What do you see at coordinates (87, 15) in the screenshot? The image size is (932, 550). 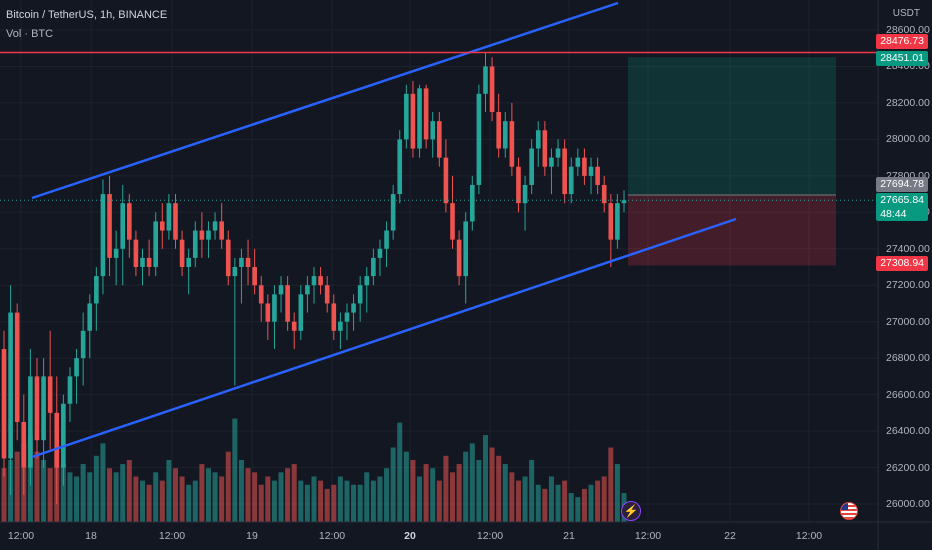 I see `symbol-title: Bitcoin / TetherUS, 1h, BINANCE` at bounding box center [87, 15].